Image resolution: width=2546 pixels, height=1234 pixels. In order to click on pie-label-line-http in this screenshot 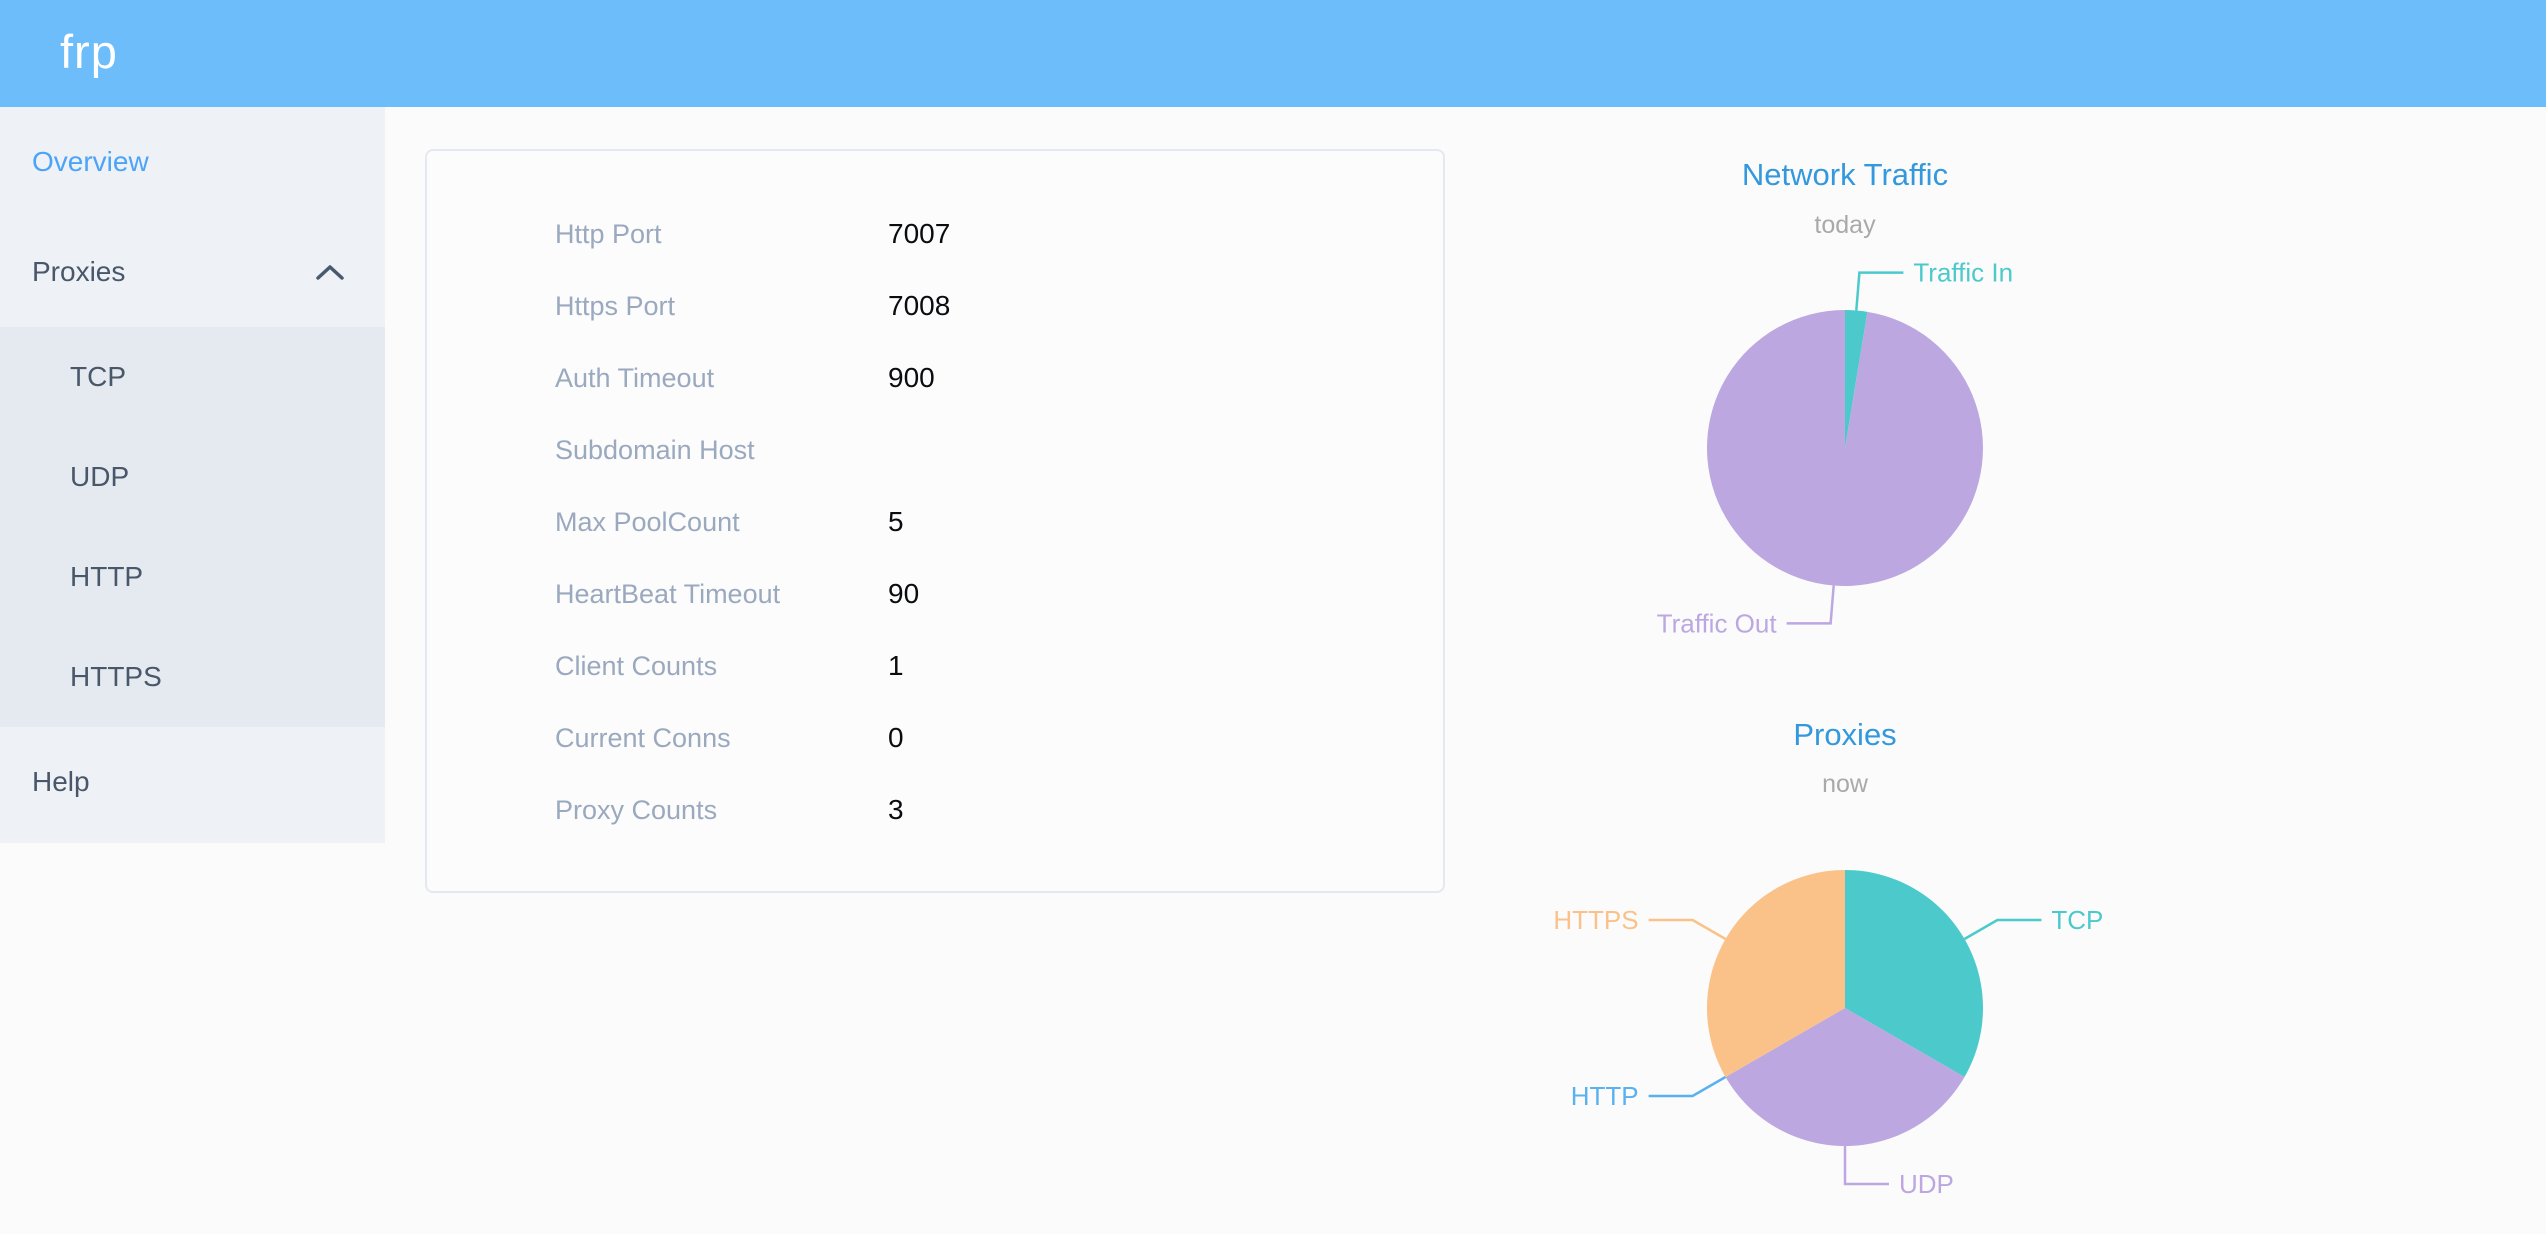, I will do `click(1687, 1086)`.